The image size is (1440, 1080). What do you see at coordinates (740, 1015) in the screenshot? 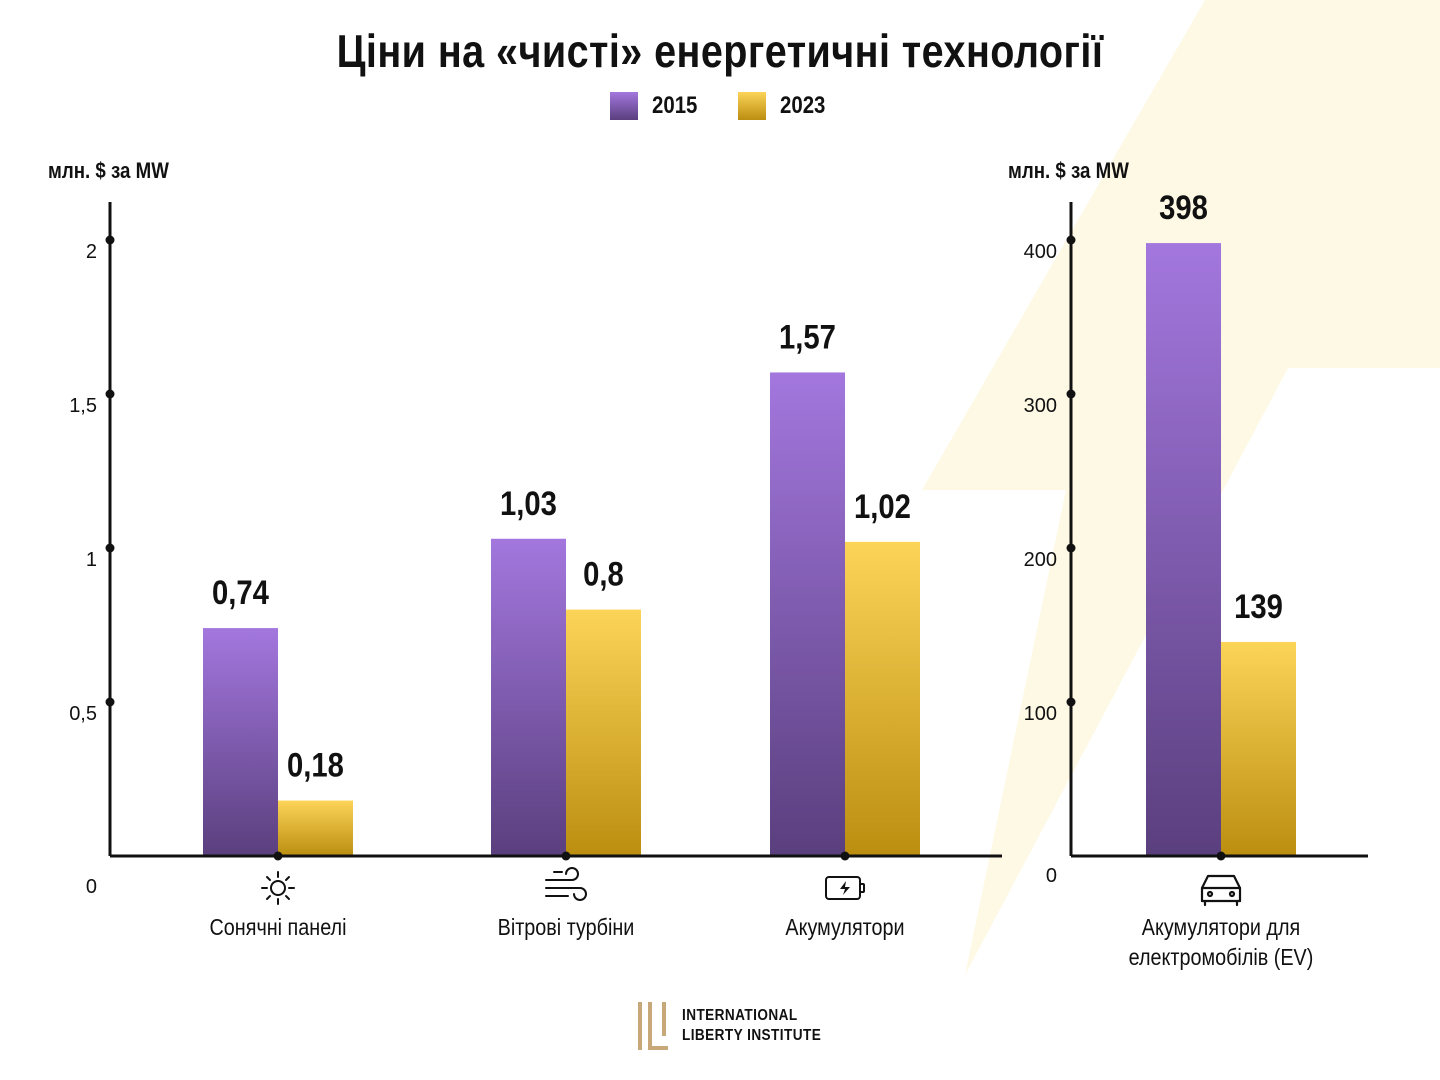
I see `logo-line-1: International` at bounding box center [740, 1015].